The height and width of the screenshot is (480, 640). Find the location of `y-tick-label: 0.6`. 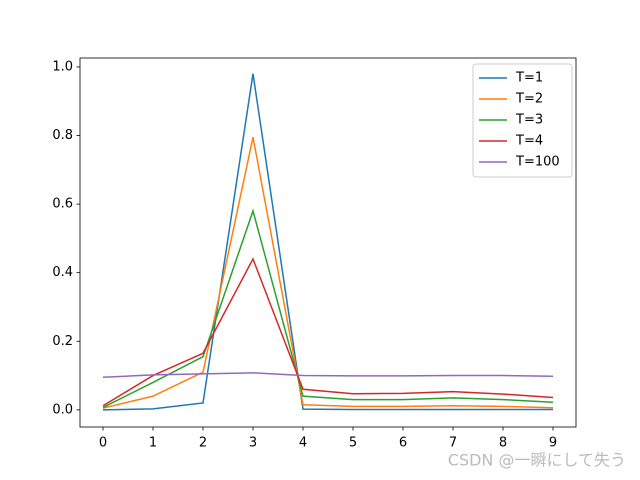

y-tick-label: 0.6 is located at coordinates (62, 204).